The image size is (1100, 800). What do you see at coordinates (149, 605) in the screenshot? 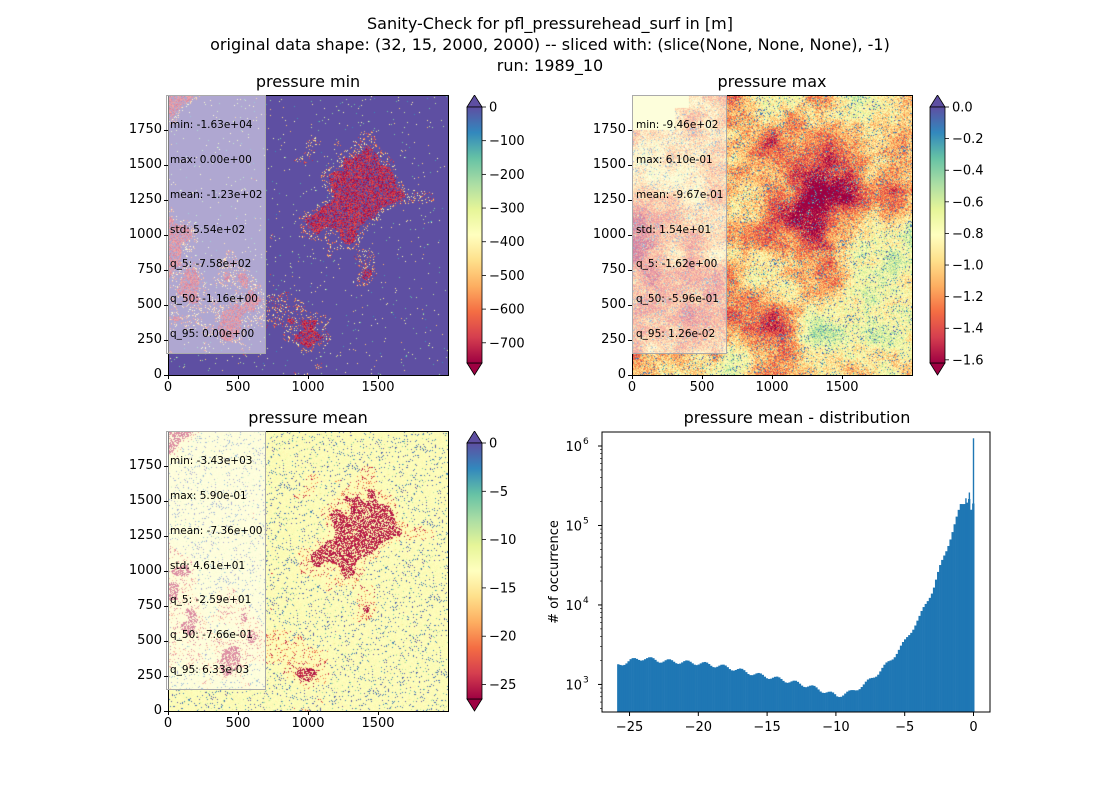
I see `panel-mean-y-tick-label: 750` at bounding box center [149, 605].